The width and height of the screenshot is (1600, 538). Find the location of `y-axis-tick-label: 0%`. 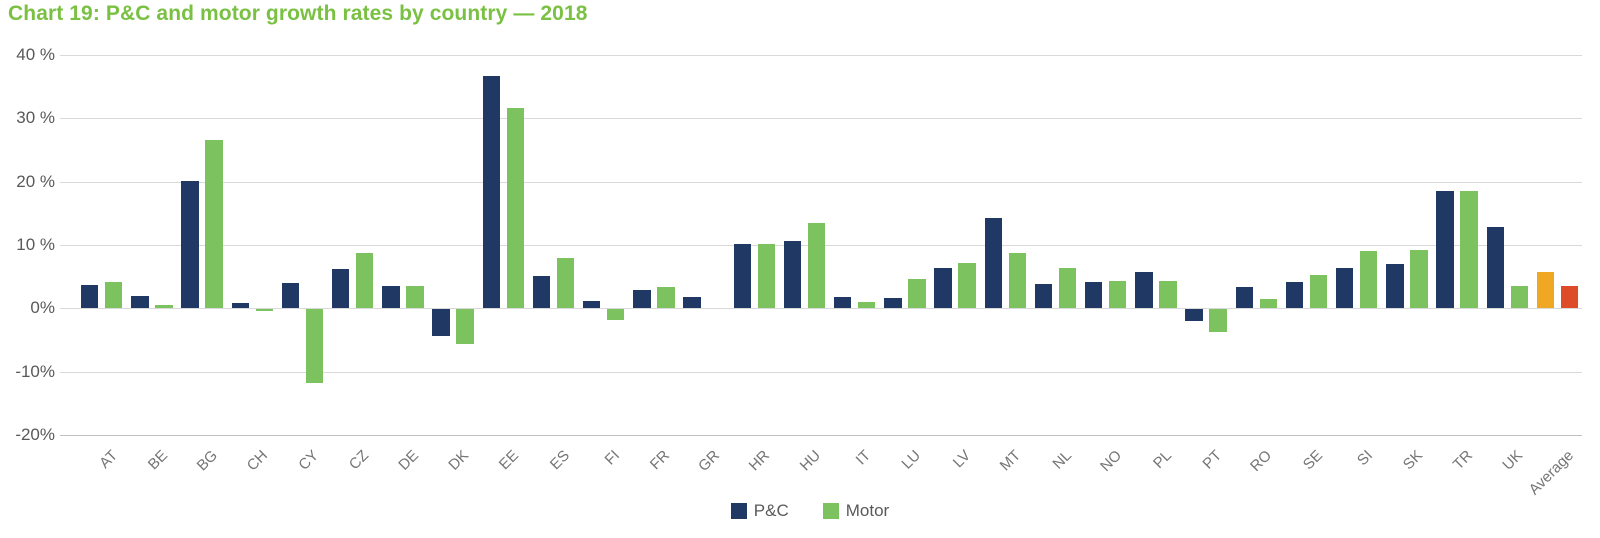

y-axis-tick-label: 0% is located at coordinates (42, 308).